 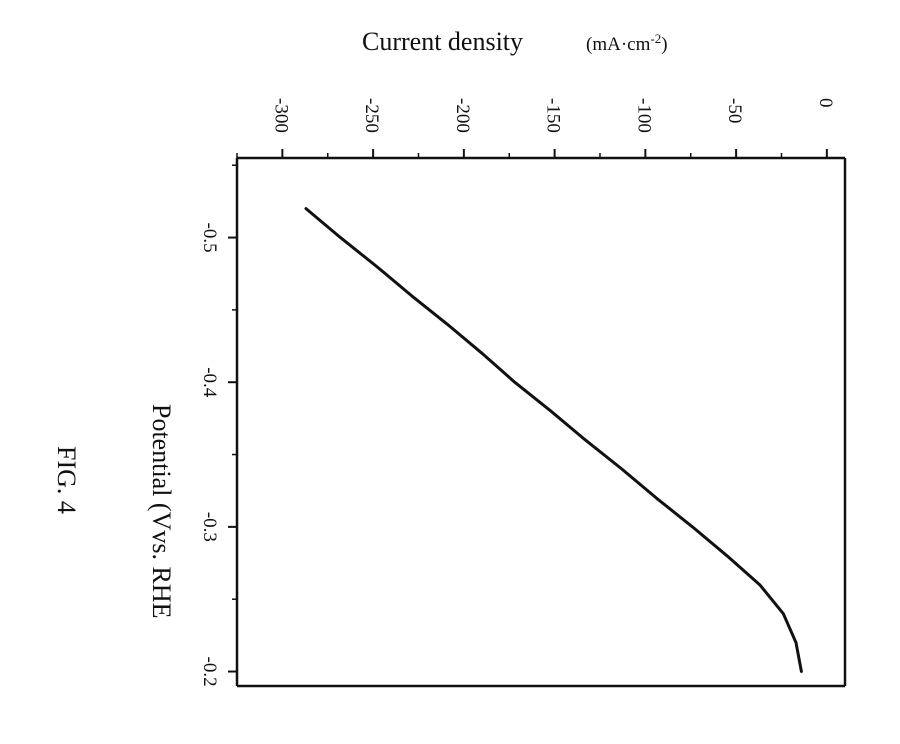 What do you see at coordinates (536, 128) in the screenshot?
I see `current-density-ticks: -300 -250 -200 -150 -100 -50 0` at bounding box center [536, 128].